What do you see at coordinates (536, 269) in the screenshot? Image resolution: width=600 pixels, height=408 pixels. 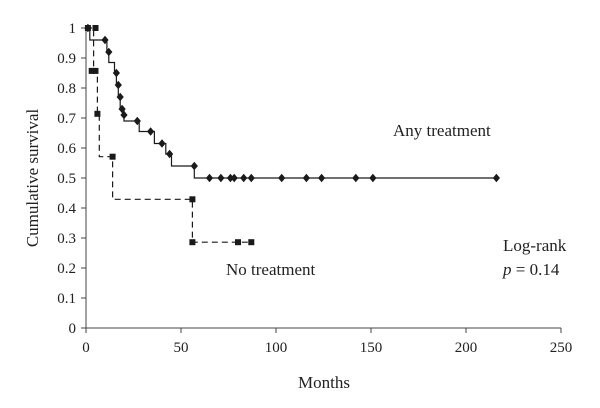 I see `p-value-text: = 0.14` at bounding box center [536, 269].